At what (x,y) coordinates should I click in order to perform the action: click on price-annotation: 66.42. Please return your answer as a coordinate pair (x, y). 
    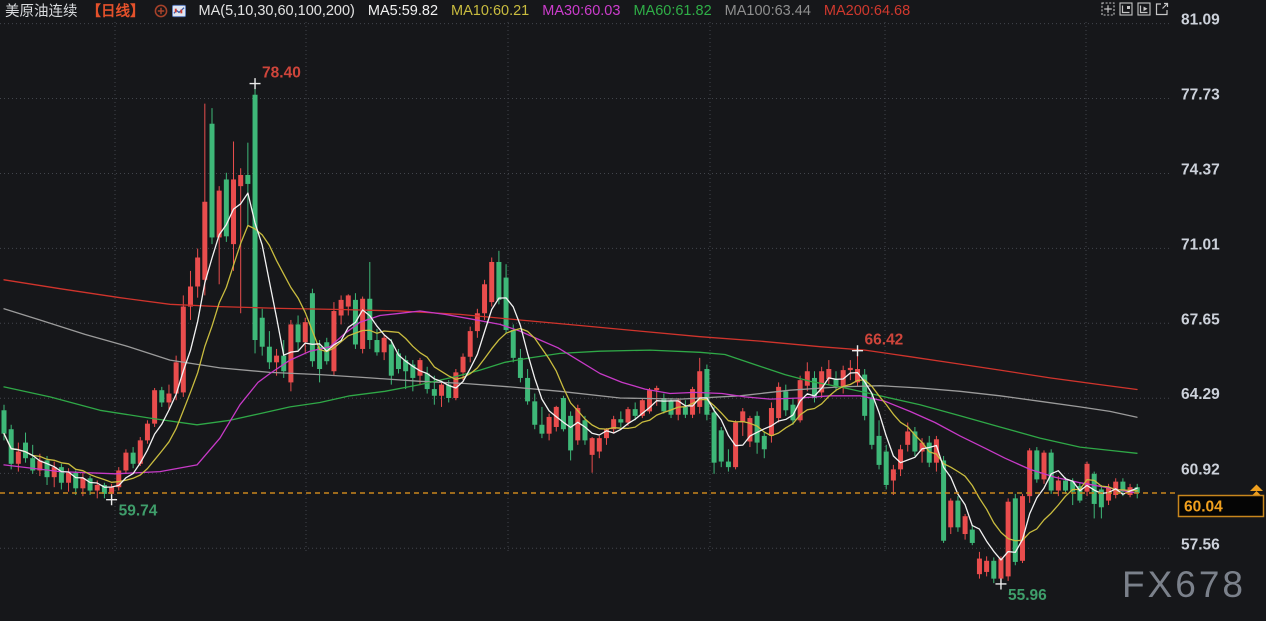
    Looking at the image, I should click on (884, 340).